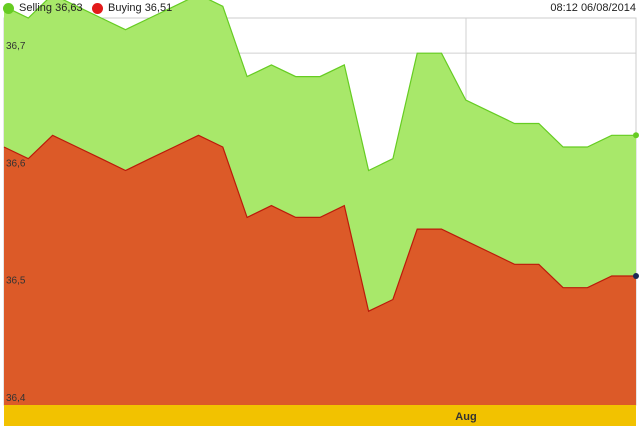  I want to click on buying-dot-icon, so click(97, 8).